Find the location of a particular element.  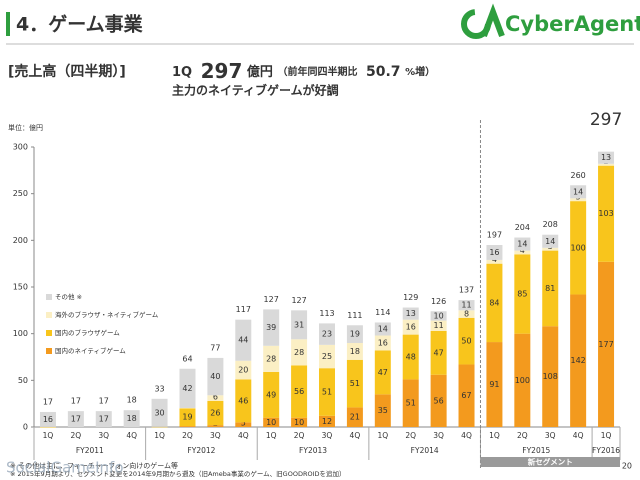

total-label: 117 is located at coordinates (243, 309).